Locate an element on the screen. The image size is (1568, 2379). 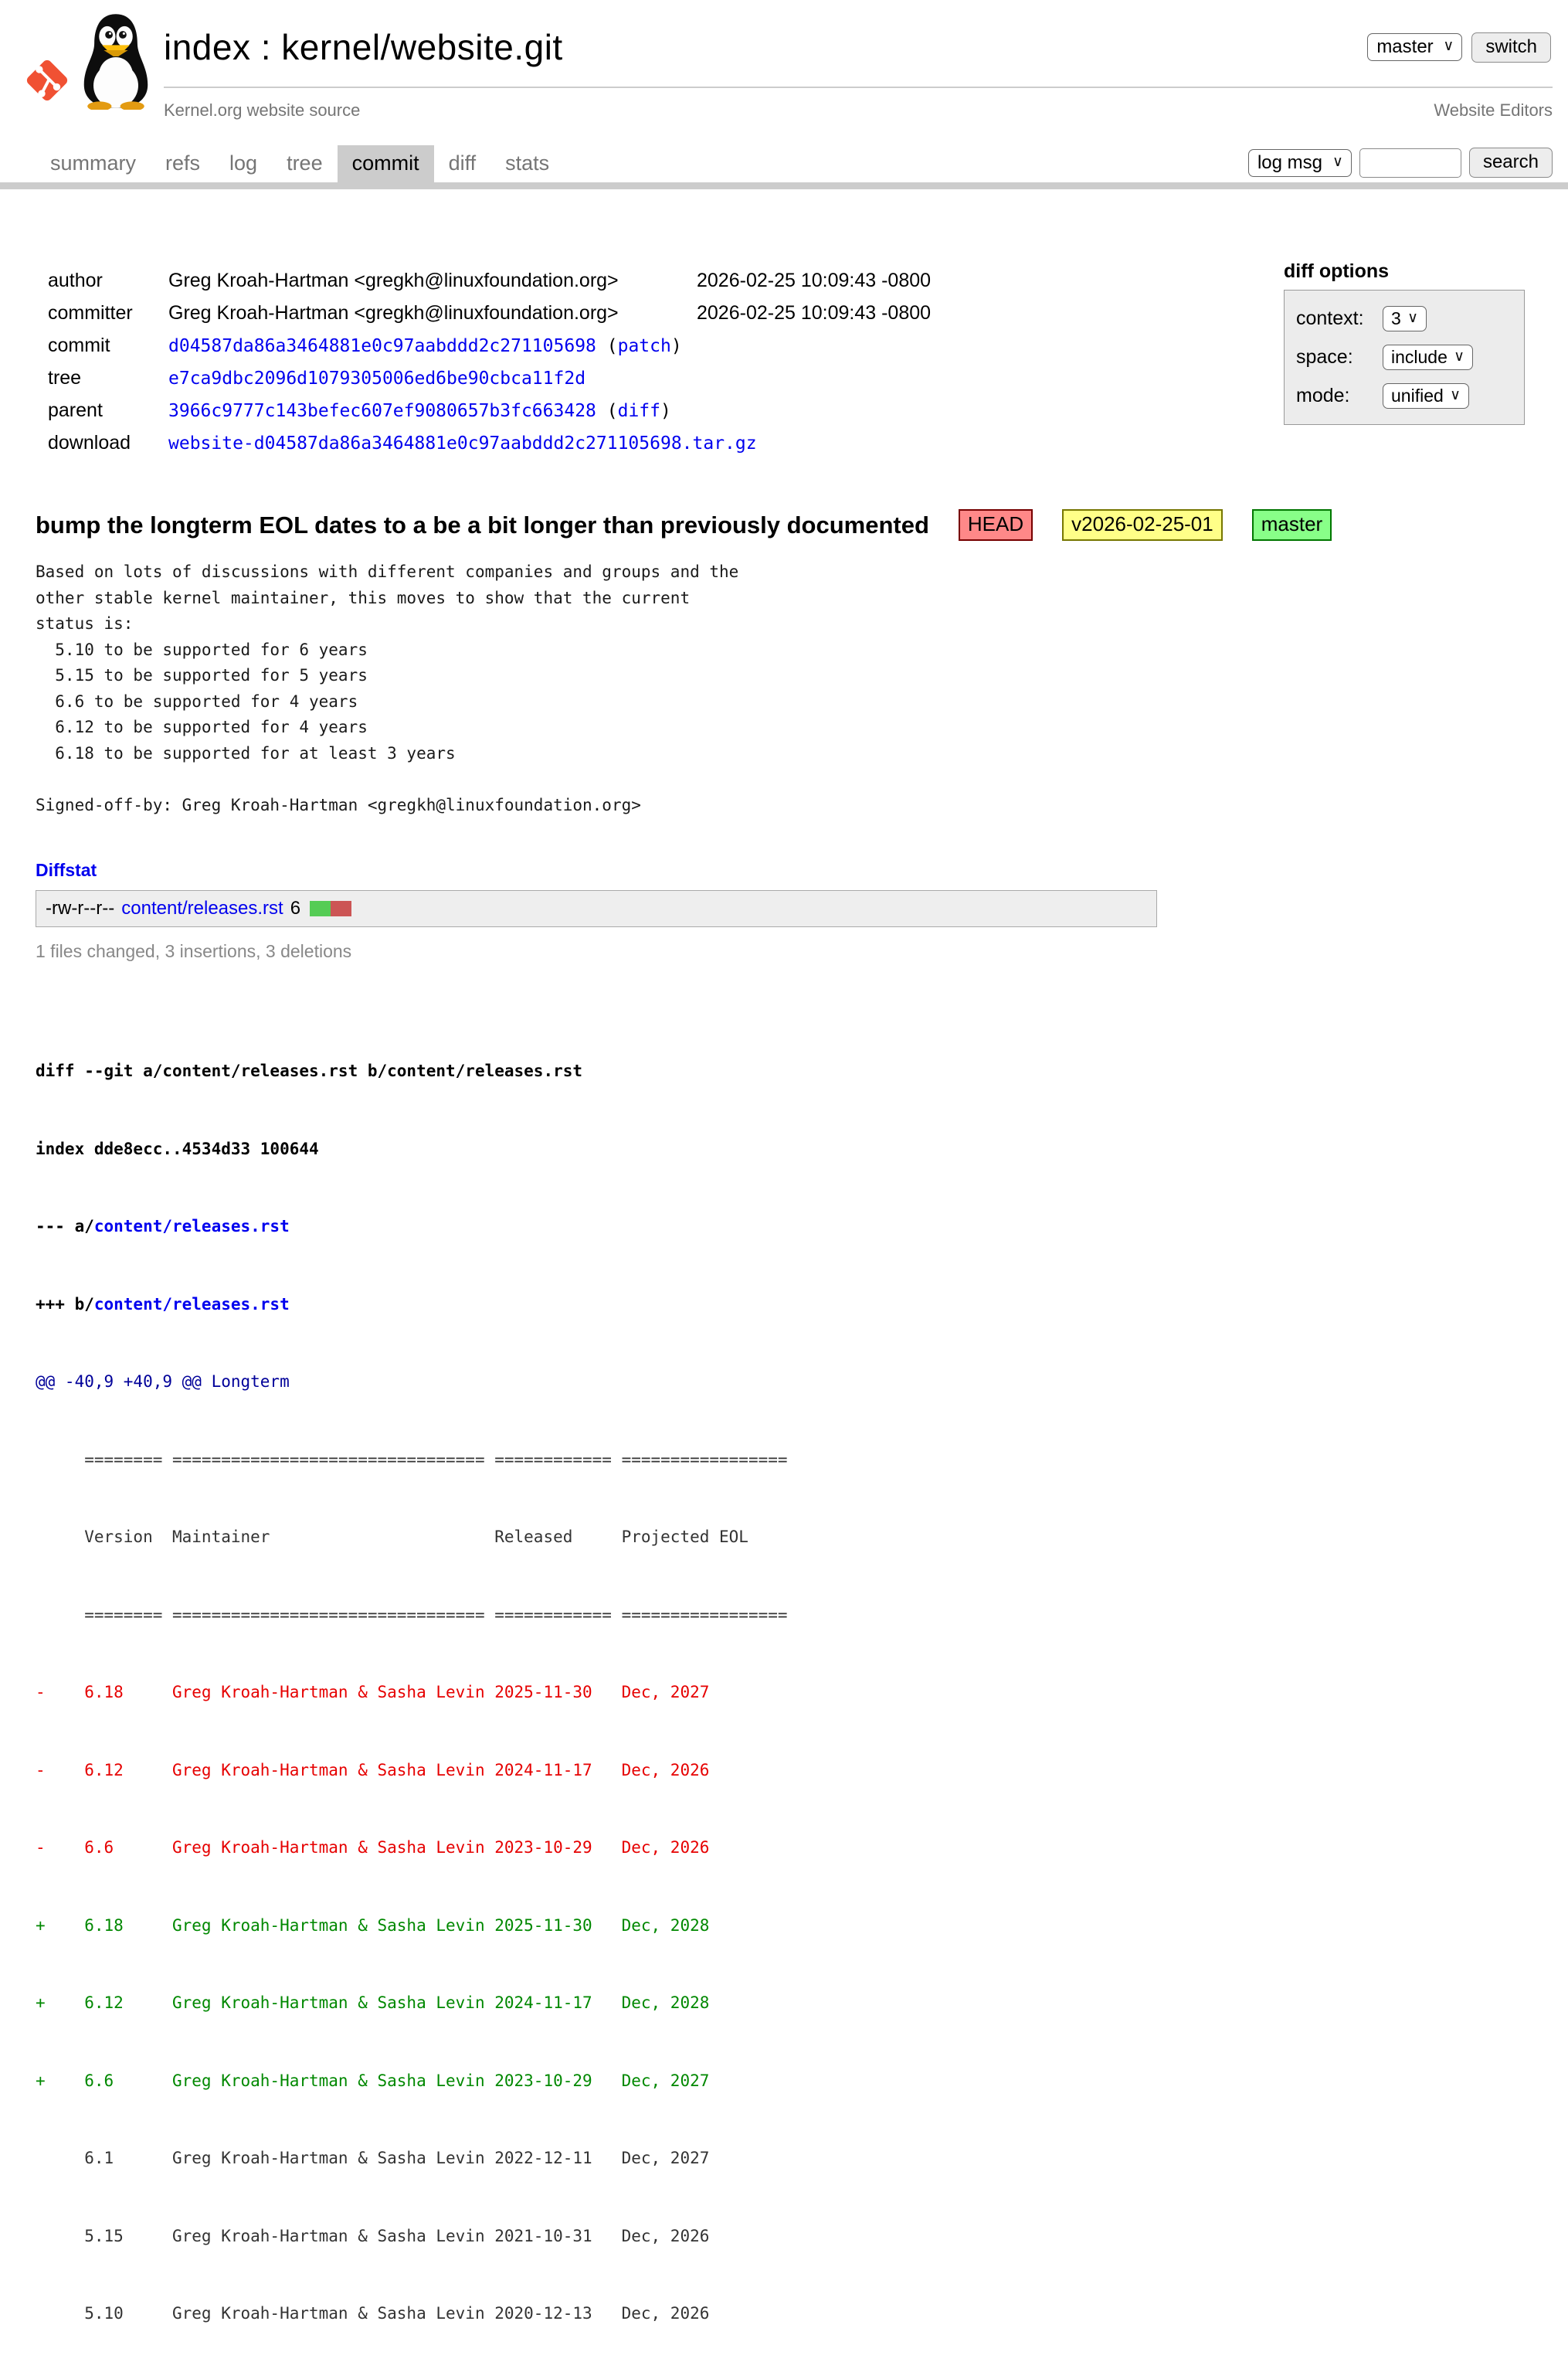
repo-owner: Website Editors is located at coordinates (1494, 110).